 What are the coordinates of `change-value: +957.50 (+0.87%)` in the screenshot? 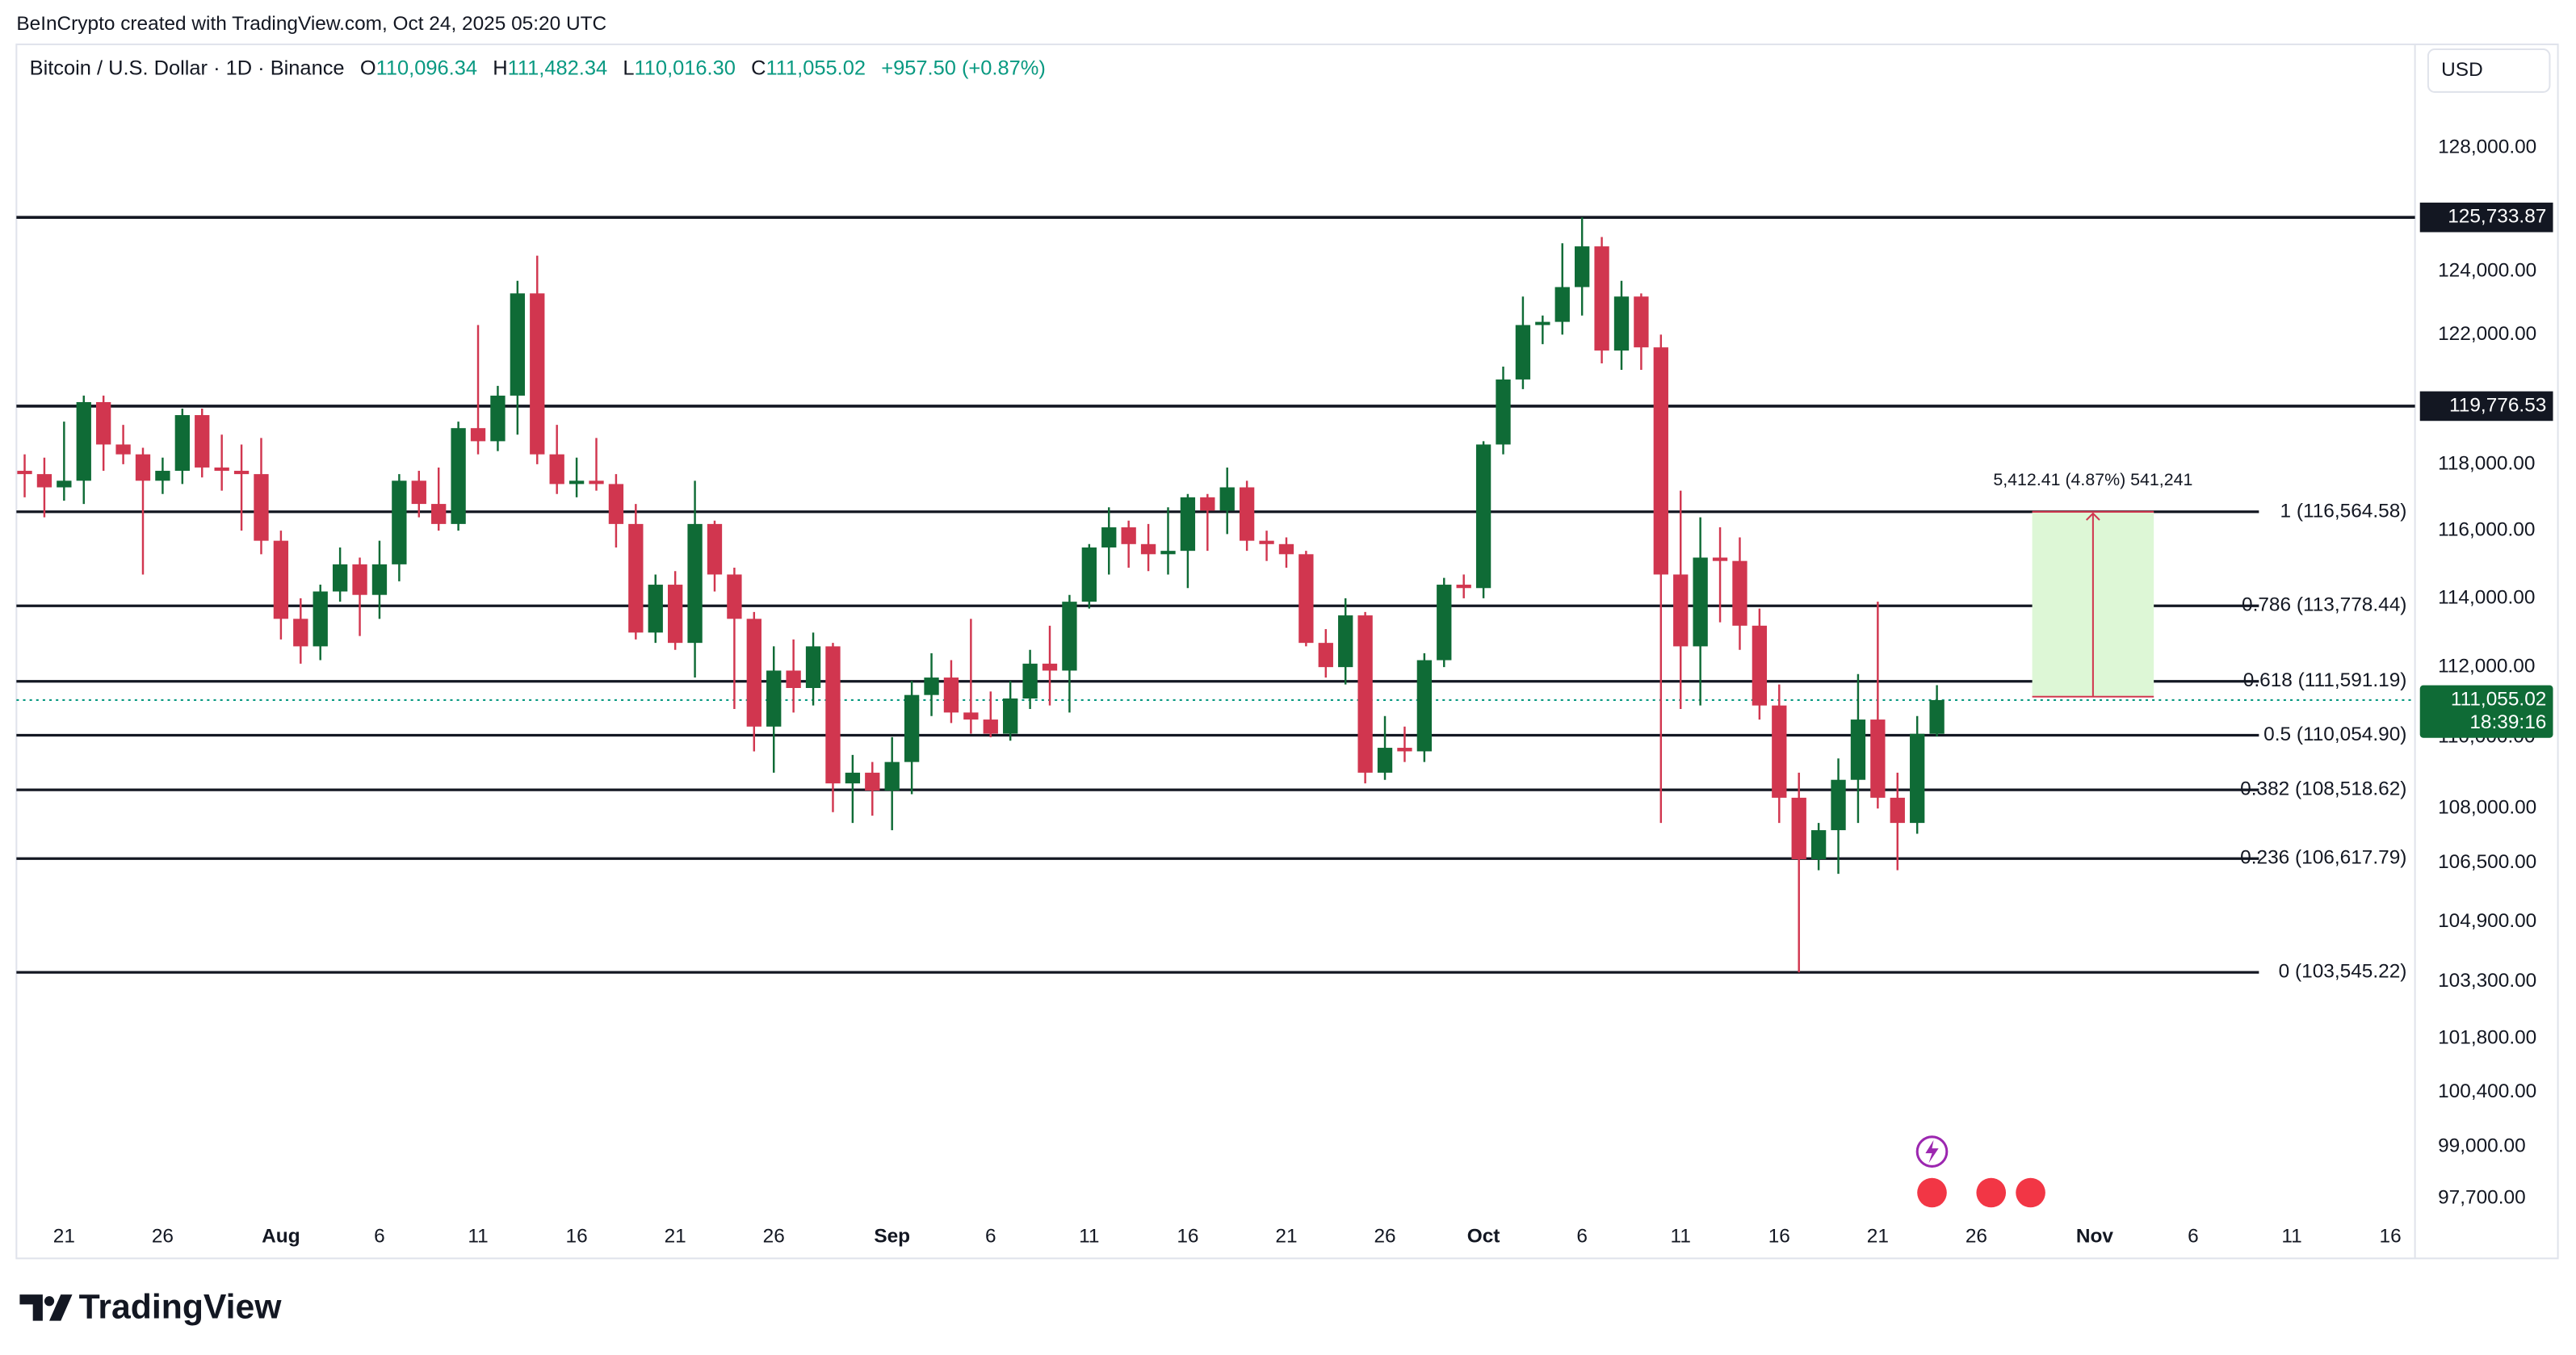 It's located at (964, 68).